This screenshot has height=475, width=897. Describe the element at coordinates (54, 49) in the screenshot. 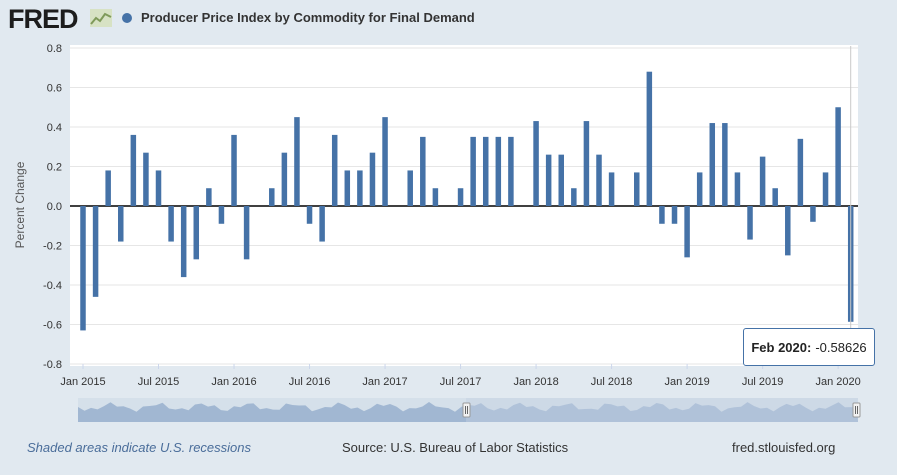

I see `y-tick-label: 0.8` at that location.